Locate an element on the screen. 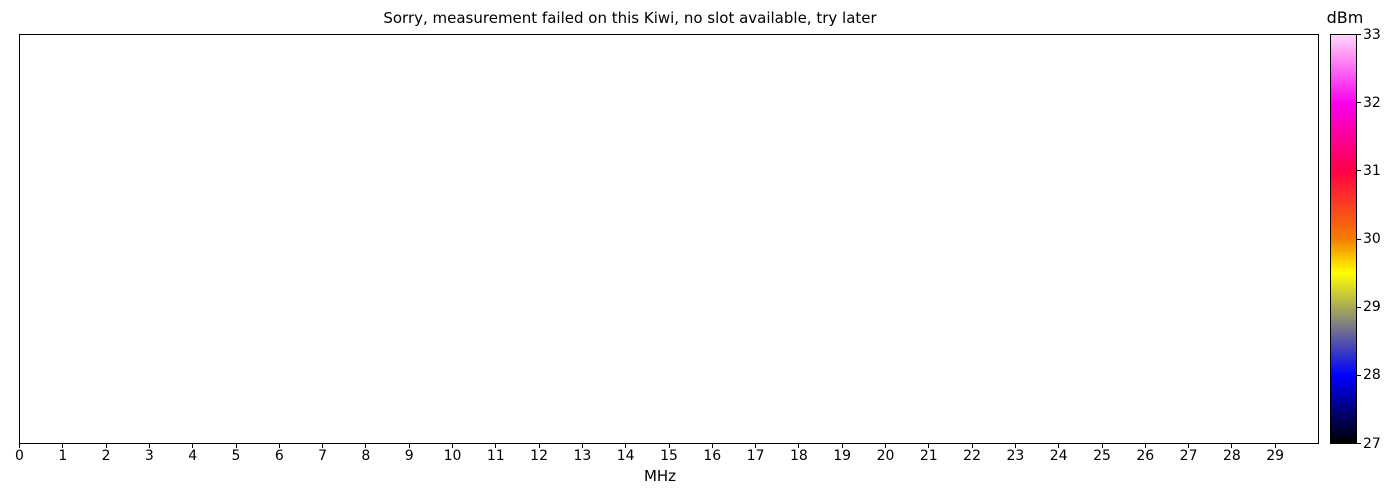  x-axis-tick-label: 0 is located at coordinates (19, 456).